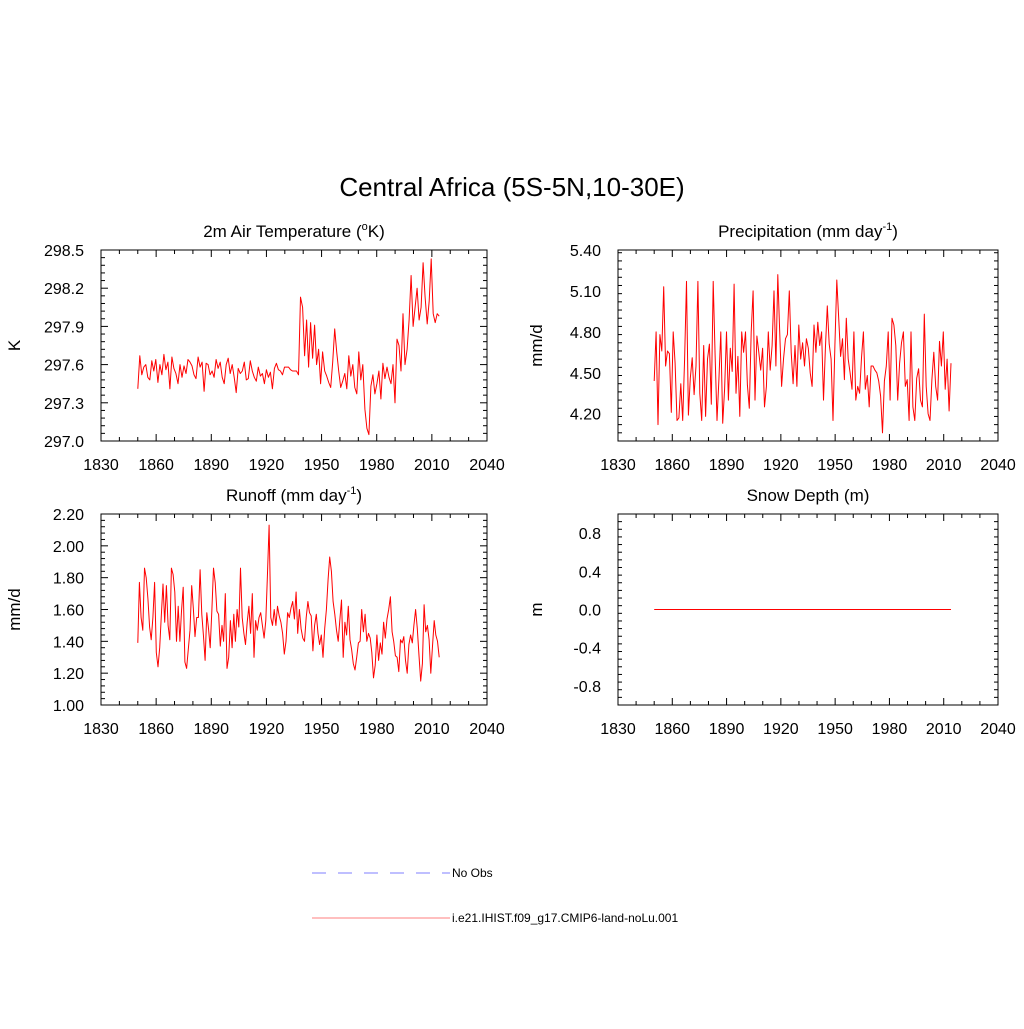  I want to click on y-axis-label: K, so click(14, 345).